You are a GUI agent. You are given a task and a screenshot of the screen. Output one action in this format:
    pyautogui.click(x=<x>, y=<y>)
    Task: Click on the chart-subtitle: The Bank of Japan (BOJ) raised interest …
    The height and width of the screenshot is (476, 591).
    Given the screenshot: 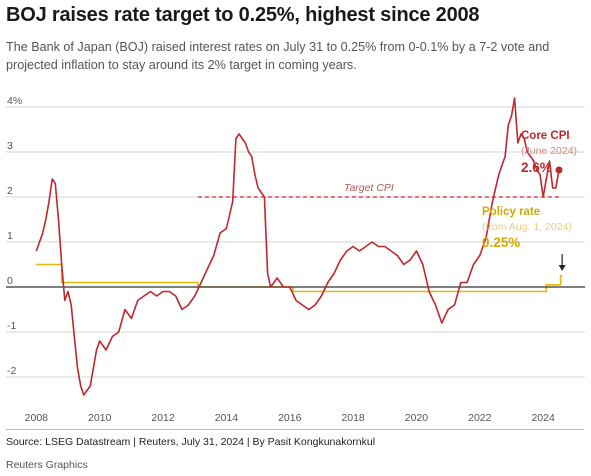 What is the action you would take?
    pyautogui.click(x=278, y=56)
    